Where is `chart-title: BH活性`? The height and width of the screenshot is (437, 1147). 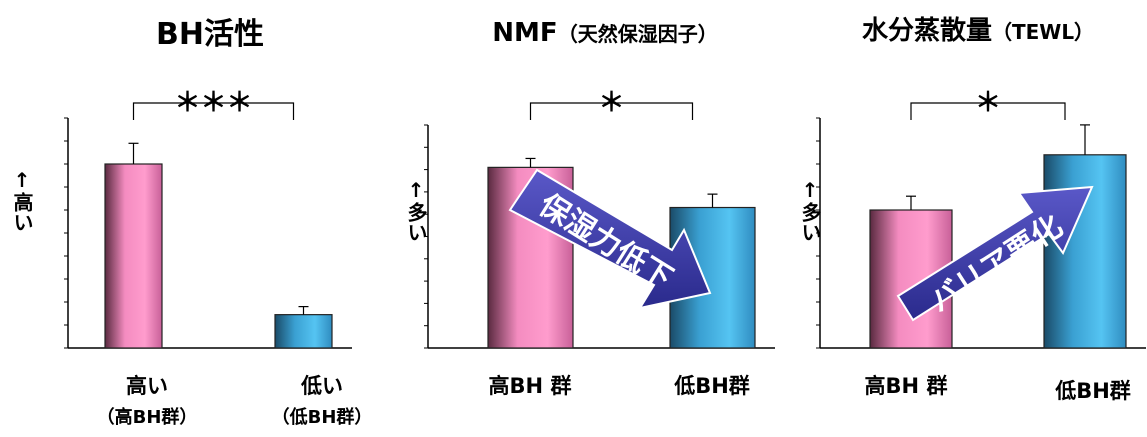
chart-title: BH活性 is located at coordinates (210, 34).